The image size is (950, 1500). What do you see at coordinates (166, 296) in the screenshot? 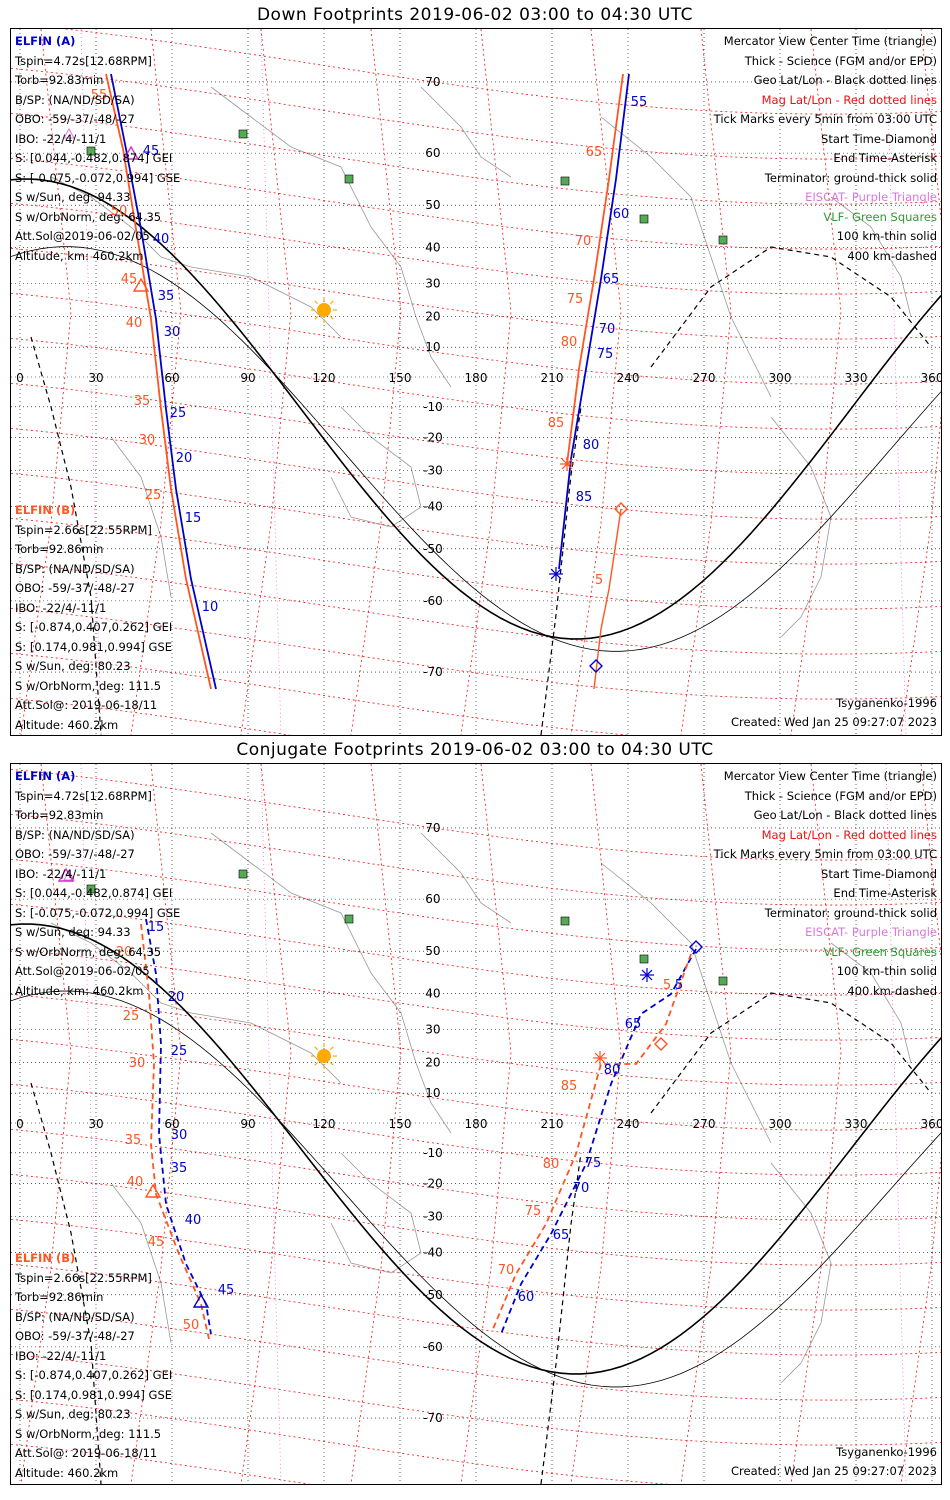
I see `sat-a-tick-label: 35` at bounding box center [166, 296].